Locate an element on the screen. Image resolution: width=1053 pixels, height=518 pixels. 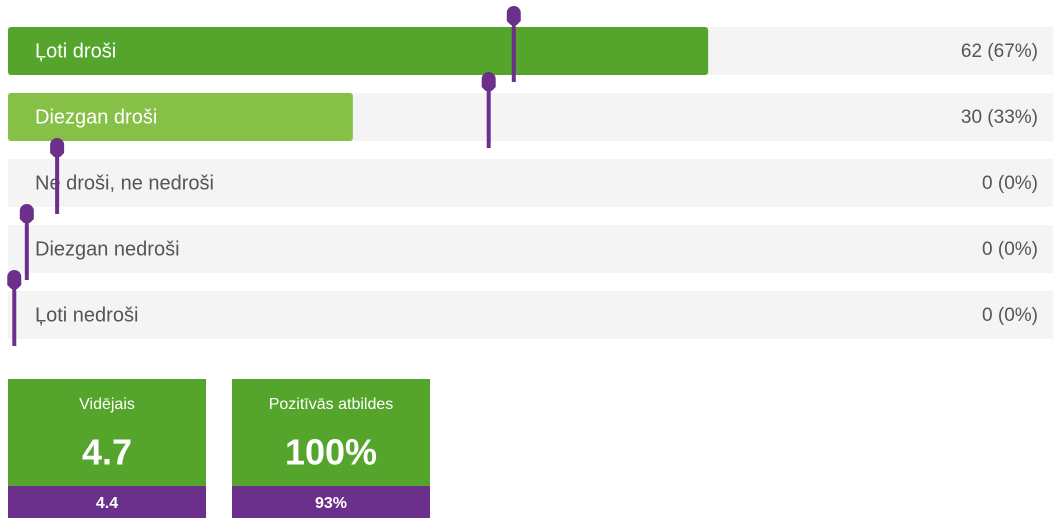
category-label: Ļoti droši is located at coordinates (75, 51).